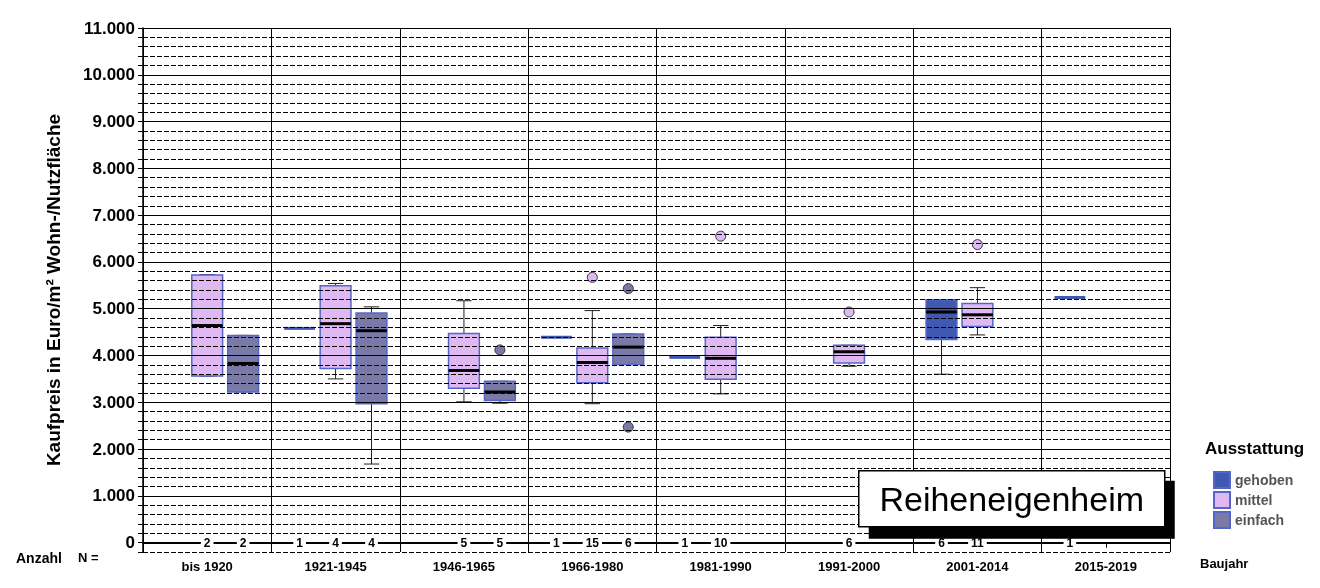 This screenshot has height=588, width=1320. I want to click on y-tick-label: 11.000, so click(109, 28).